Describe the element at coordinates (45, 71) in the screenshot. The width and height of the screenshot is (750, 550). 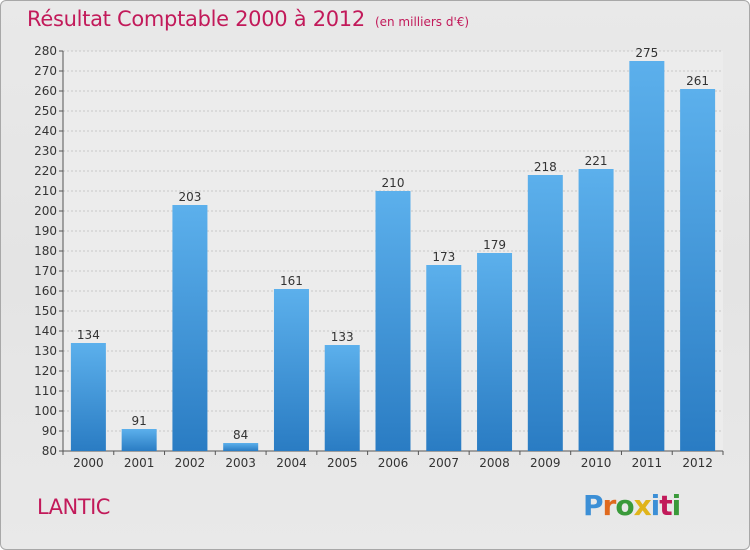
I see `y-tick-label: 270` at that location.